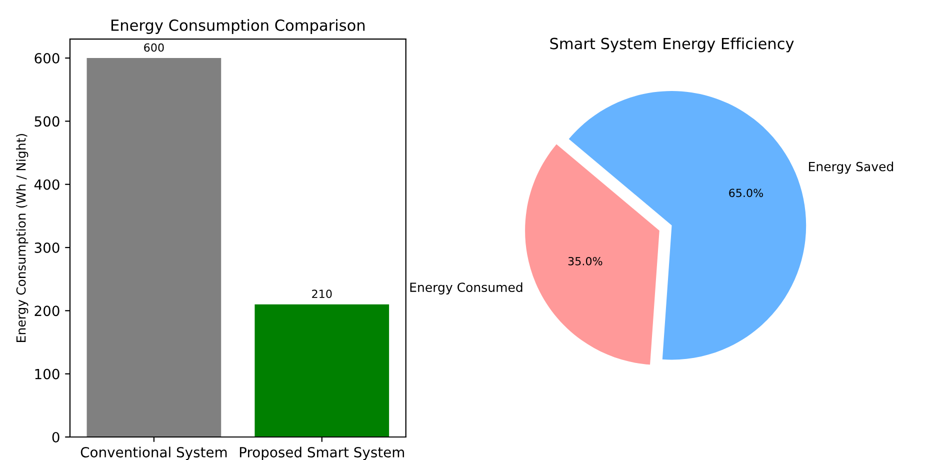 This screenshot has width=933, height=460. I want to click on chart-title: Energy Consumption Comparison, so click(238, 26).